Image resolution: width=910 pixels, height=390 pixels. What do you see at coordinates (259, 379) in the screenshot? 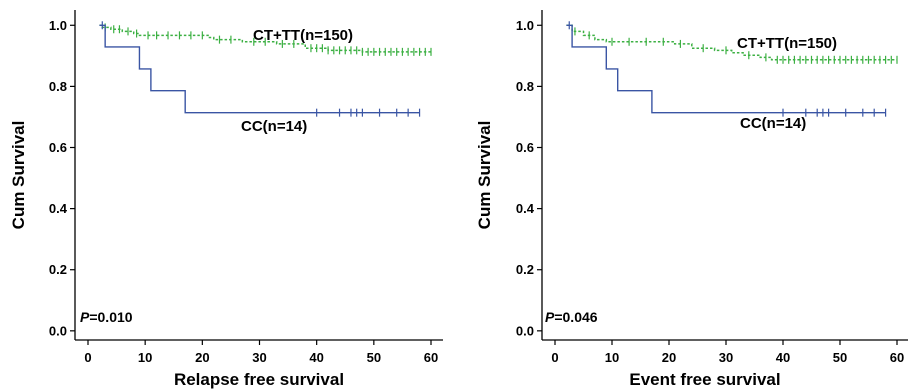
I see `x-axis-title: Relapse free survival` at bounding box center [259, 379].